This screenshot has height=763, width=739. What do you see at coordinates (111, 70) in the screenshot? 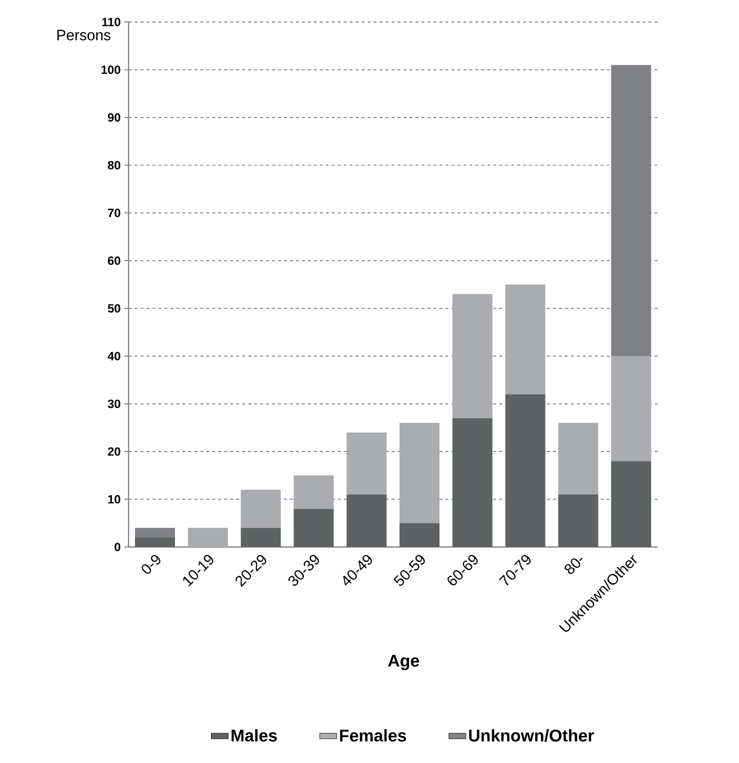
I see `y-tick-label: 100` at bounding box center [111, 70].